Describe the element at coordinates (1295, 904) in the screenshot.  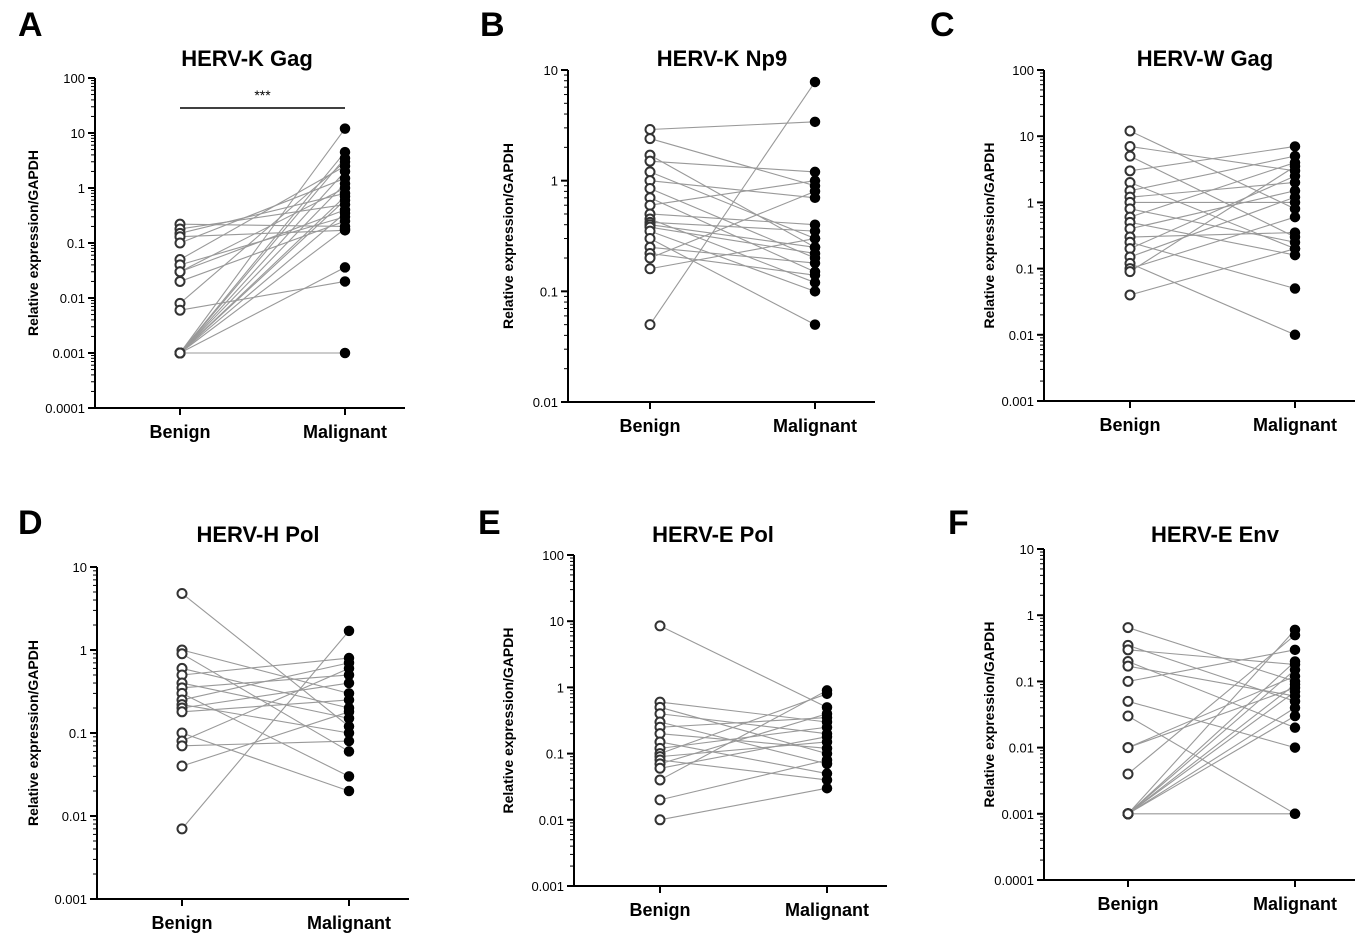
I see `x-tick-label: Malignant` at that location.